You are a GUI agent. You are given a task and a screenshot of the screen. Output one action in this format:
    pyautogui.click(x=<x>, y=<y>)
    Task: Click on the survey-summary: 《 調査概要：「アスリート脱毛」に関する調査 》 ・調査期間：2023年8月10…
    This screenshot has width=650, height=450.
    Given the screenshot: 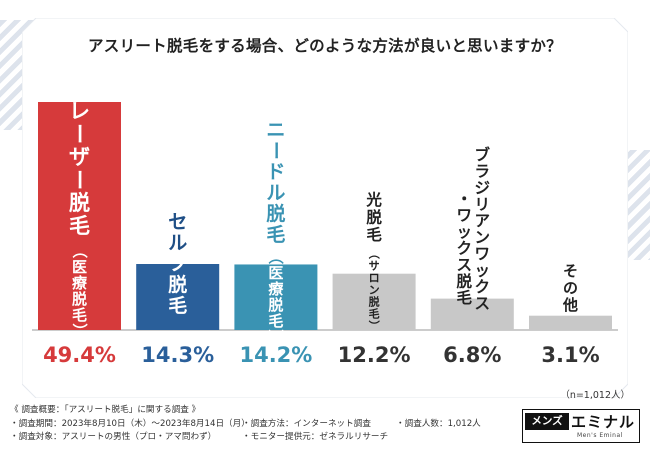 What is the action you would take?
    pyautogui.click(x=270, y=426)
    